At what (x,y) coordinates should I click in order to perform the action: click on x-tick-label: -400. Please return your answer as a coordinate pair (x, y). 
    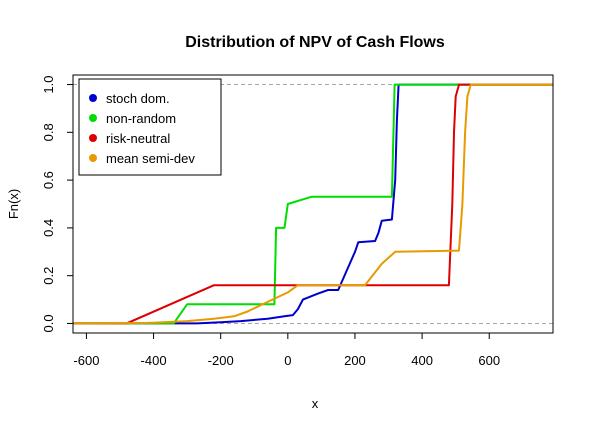
    Looking at the image, I should click on (154, 360).